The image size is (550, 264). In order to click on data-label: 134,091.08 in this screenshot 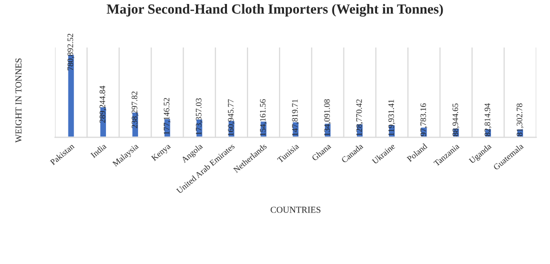, I will do `click(327, 117)`.